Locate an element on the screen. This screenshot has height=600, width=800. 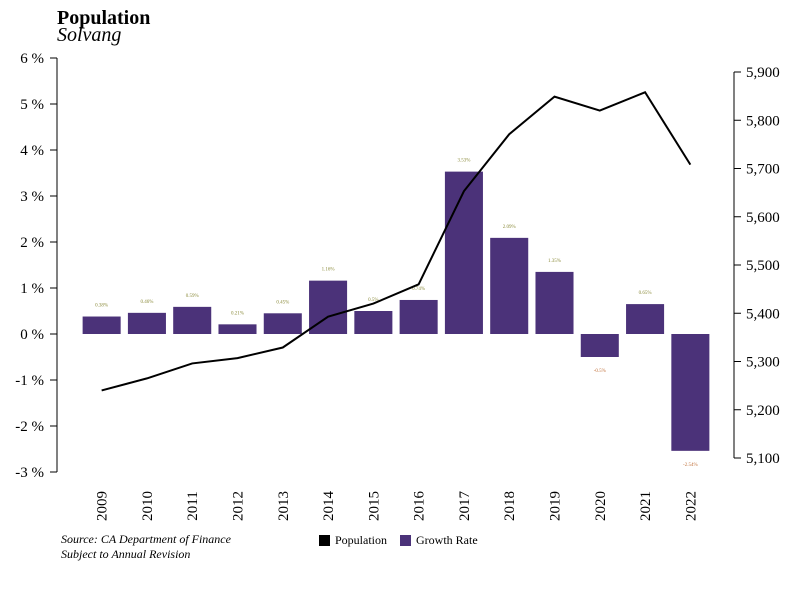
y-left-tick-label: 0 % is located at coordinates (32, 335).